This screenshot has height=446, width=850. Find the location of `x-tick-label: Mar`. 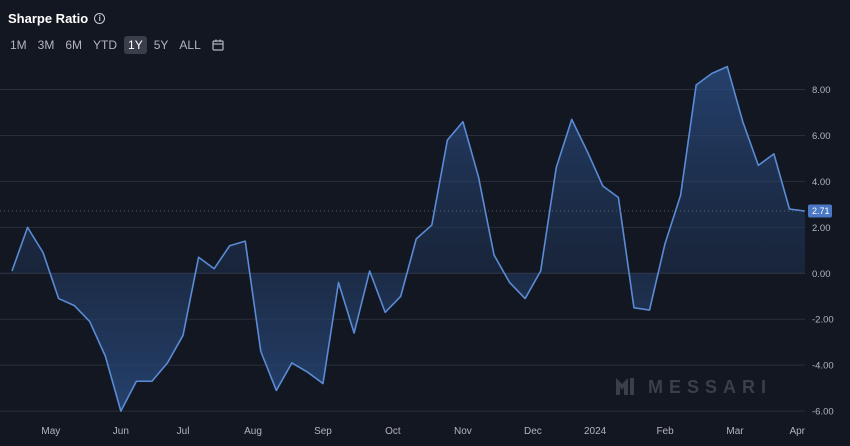

x-tick-label: Mar is located at coordinates (735, 431).